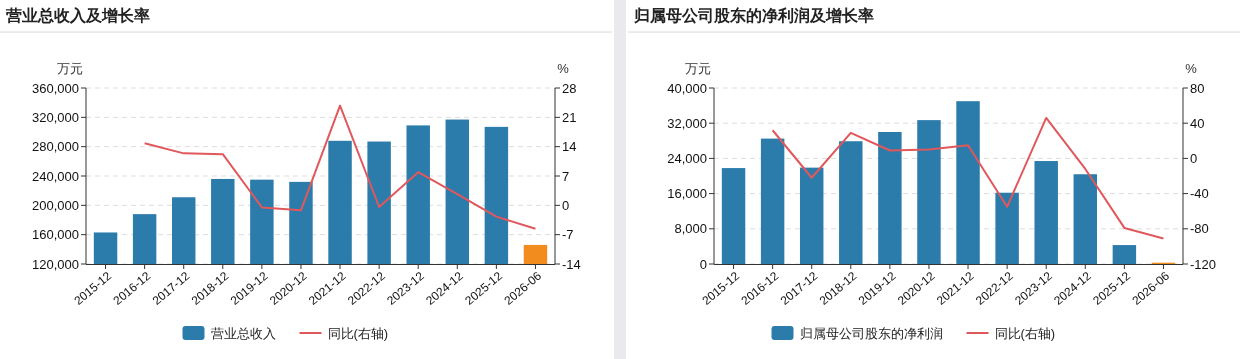 This screenshot has height=359, width=1242. What do you see at coordinates (55, 264) in the screenshot?
I see `y-tick-label: 120,000` at bounding box center [55, 264].